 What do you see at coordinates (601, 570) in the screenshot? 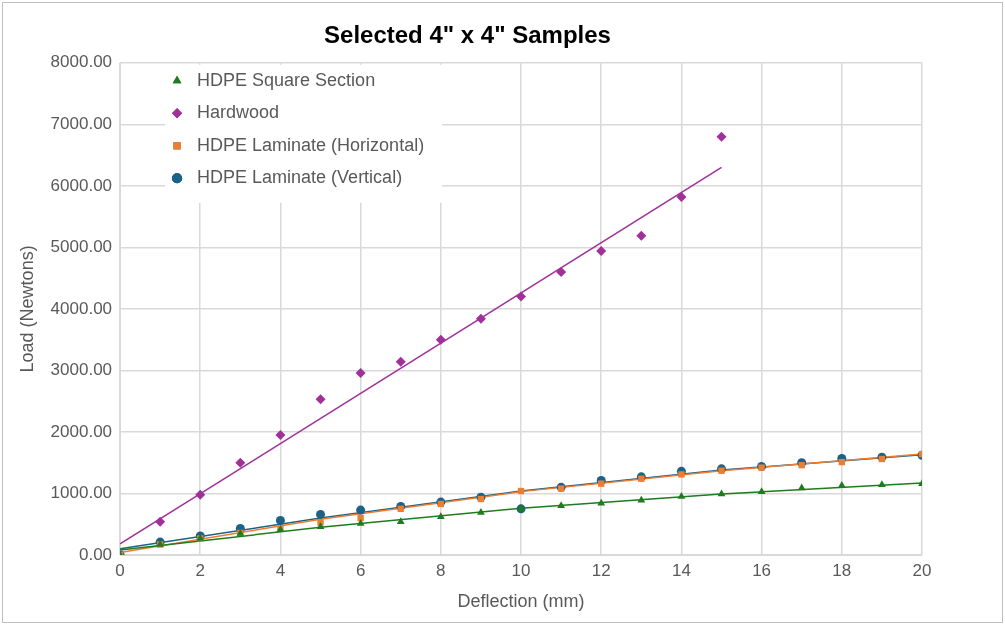
I see `x-tick-label: 12` at bounding box center [601, 570].